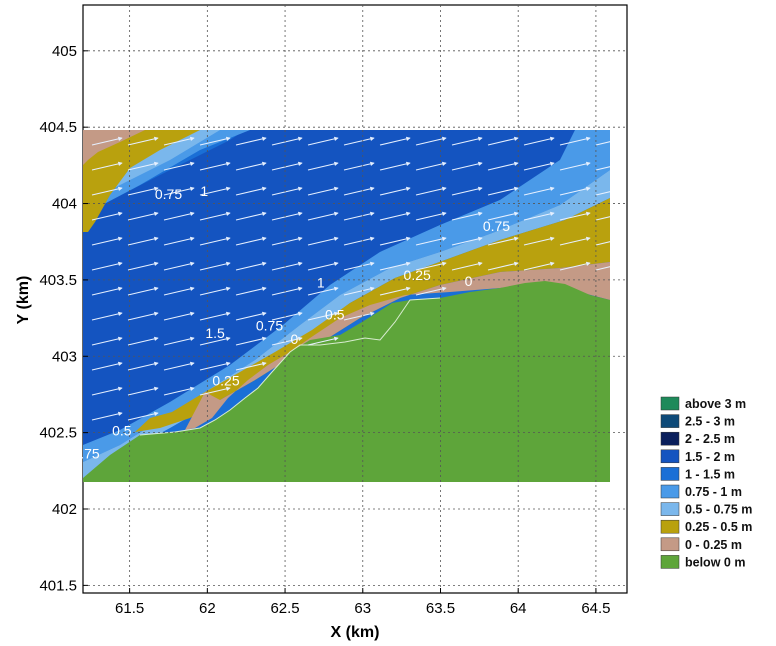 The height and width of the screenshot is (646, 776). What do you see at coordinates (355, 632) in the screenshot?
I see `x-axis-label: X (km)` at bounding box center [355, 632].